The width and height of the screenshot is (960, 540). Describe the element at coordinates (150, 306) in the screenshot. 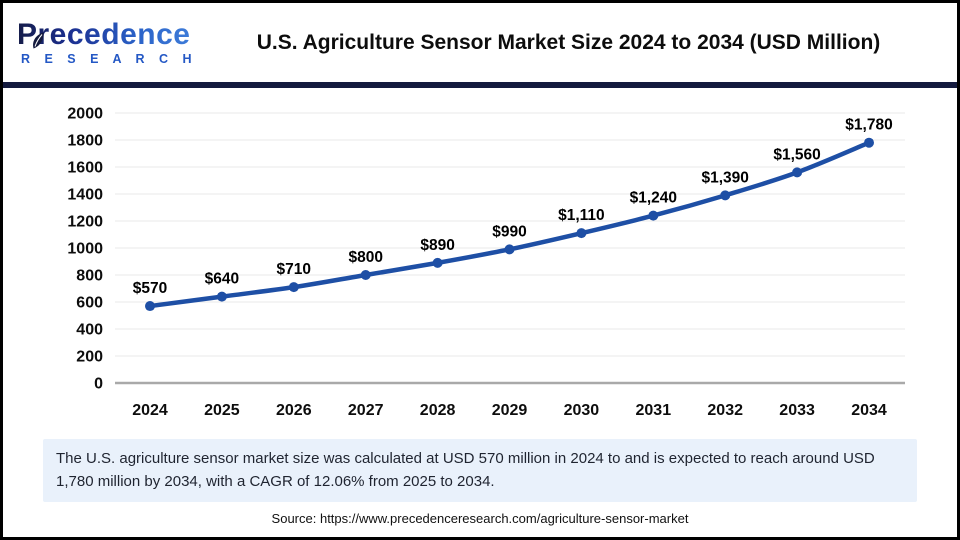

I see `data-point-2024` at that location.